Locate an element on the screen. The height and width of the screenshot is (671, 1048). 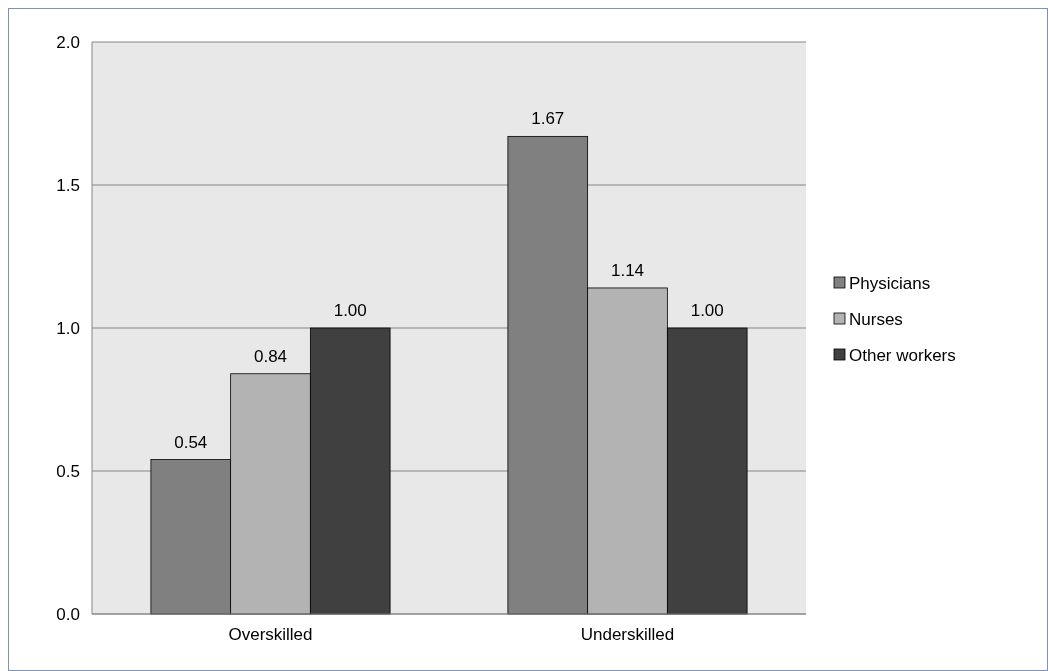
data-label: 1.67 is located at coordinates (548, 119).